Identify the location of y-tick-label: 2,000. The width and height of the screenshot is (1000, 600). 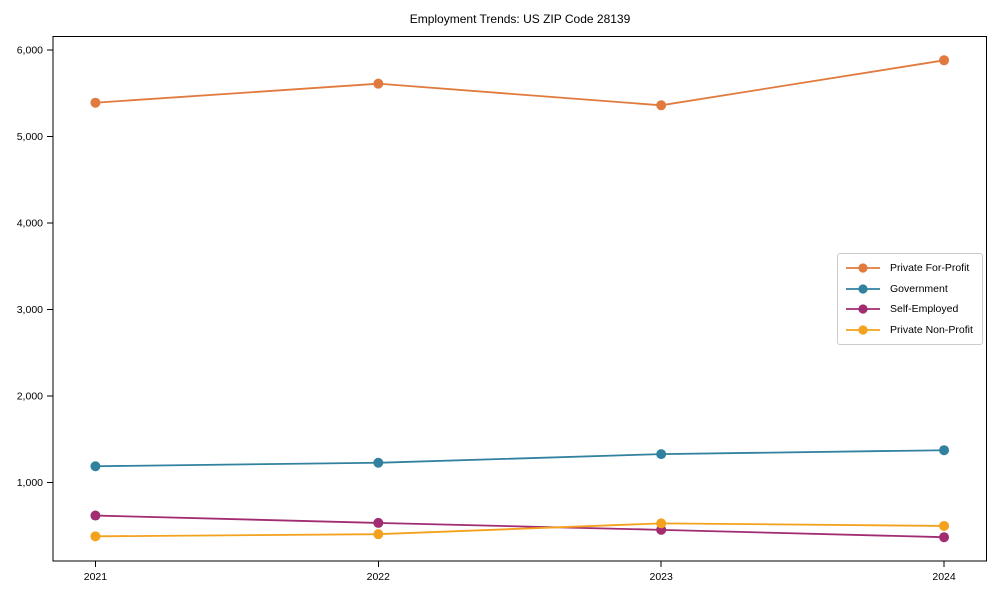
(30, 397).